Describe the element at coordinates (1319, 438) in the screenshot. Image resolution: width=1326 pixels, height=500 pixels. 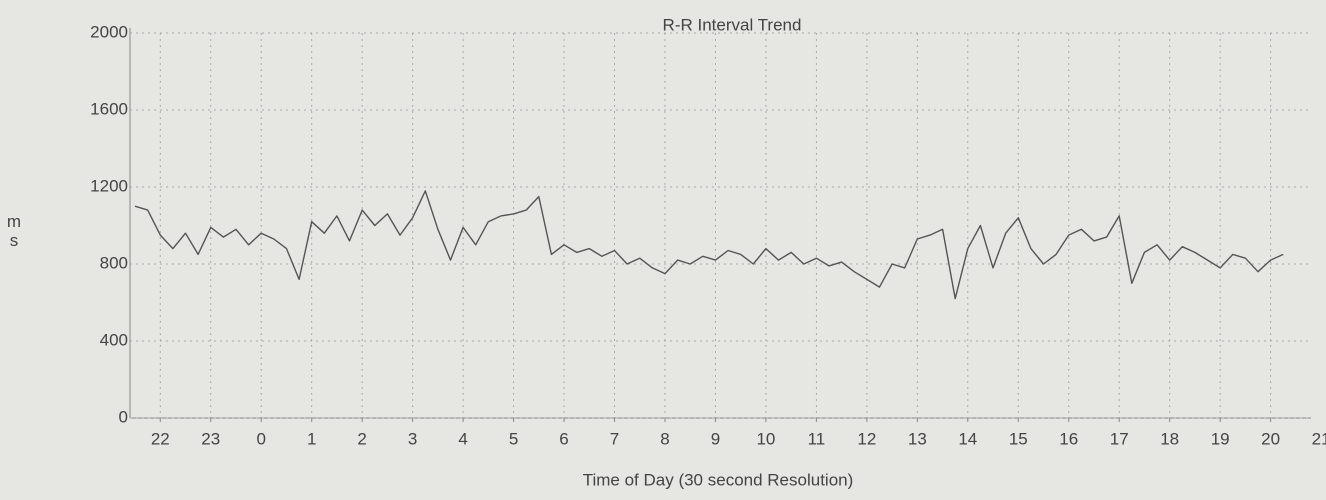
I see `x-tick-label: 21` at that location.